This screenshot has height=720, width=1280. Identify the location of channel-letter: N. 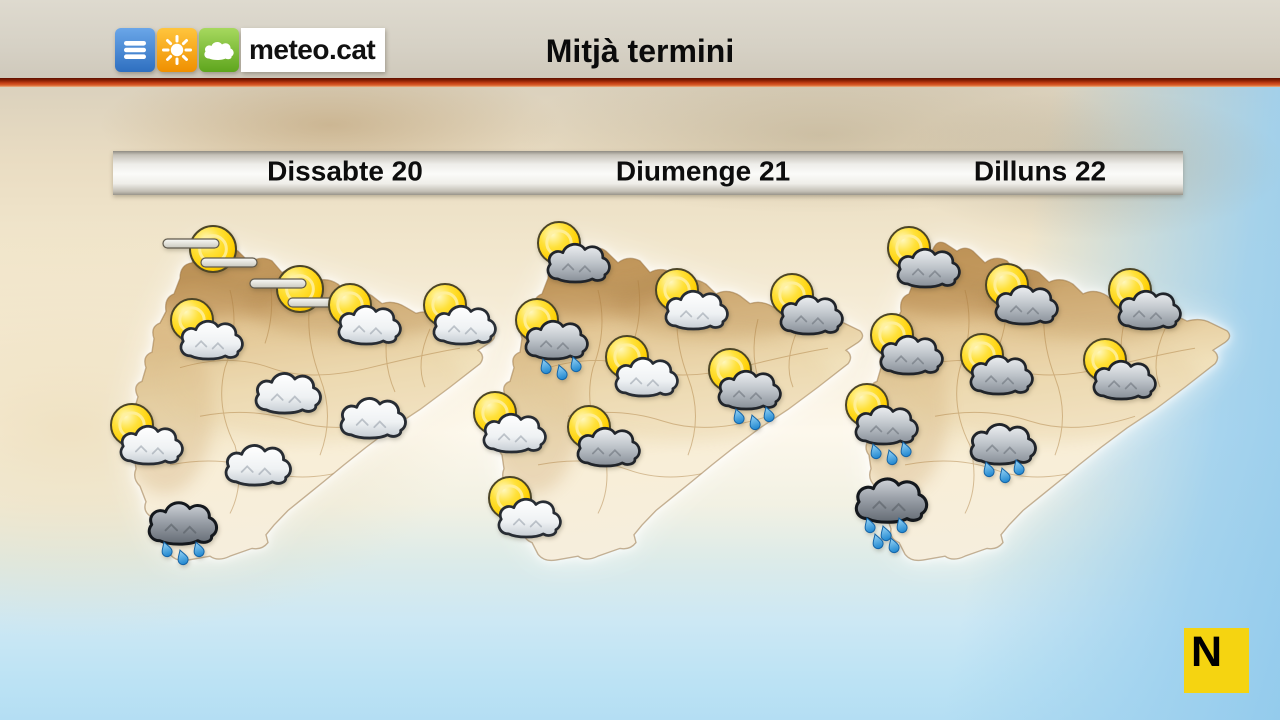
(1207, 652).